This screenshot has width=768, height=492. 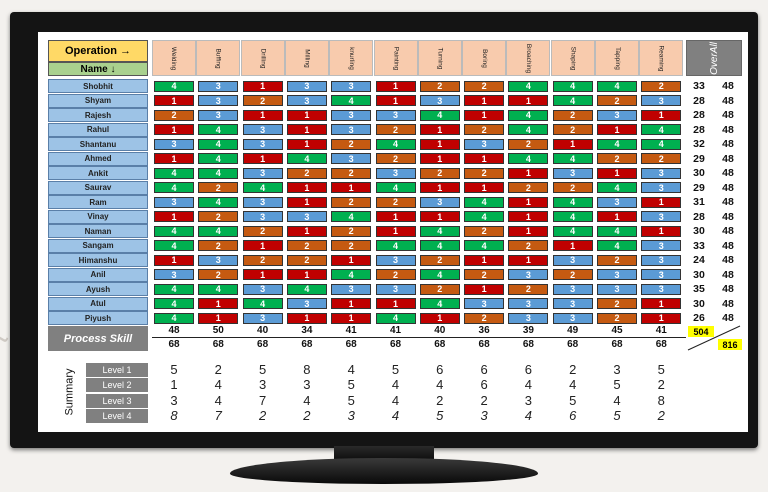 I want to click on process-skill-value: 40, so click(x=440, y=330).